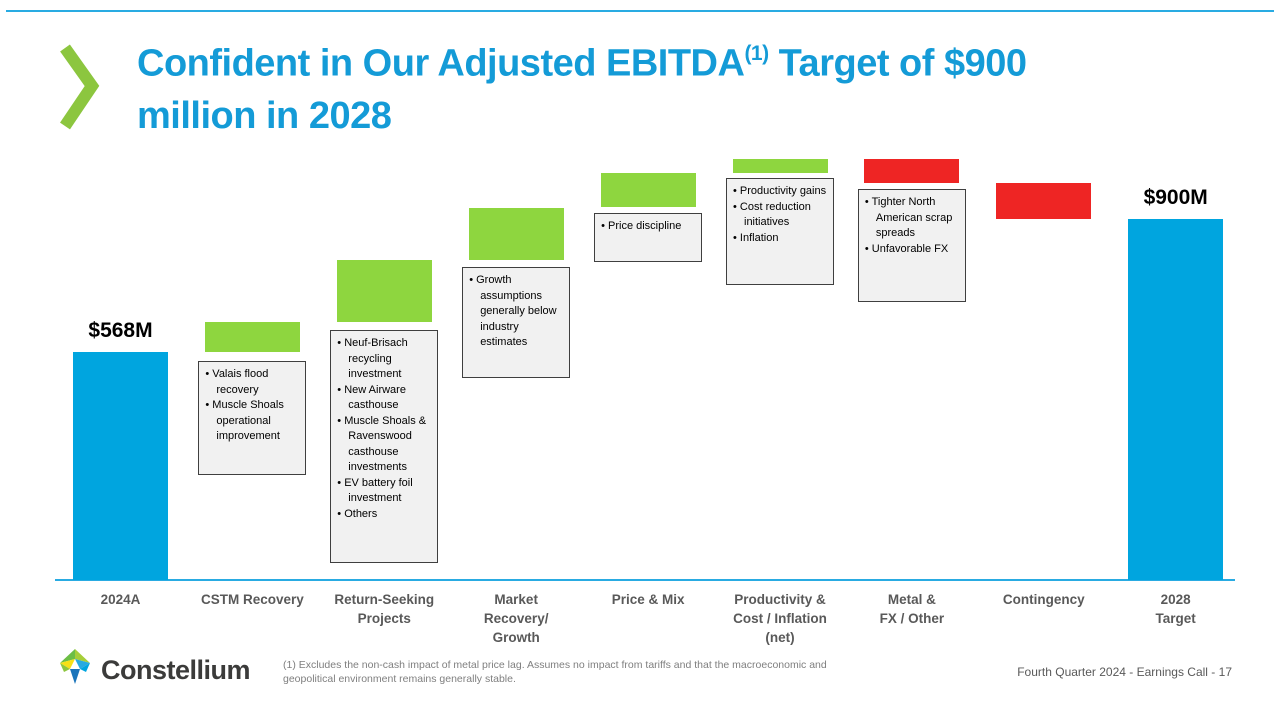 The width and height of the screenshot is (1280, 720). Describe the element at coordinates (244, 420) in the screenshot. I see `callout-bullet: • Muscle Shoals operational improvement` at that location.